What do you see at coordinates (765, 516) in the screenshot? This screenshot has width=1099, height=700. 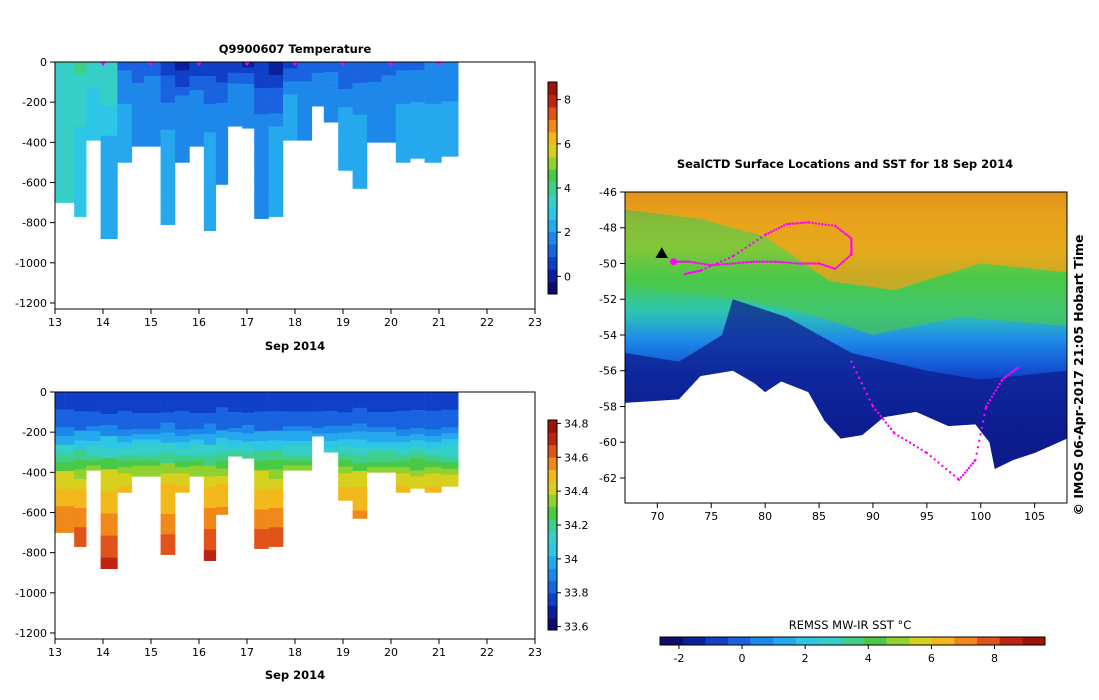 I see `x-tick-label: 80` at bounding box center [765, 516].